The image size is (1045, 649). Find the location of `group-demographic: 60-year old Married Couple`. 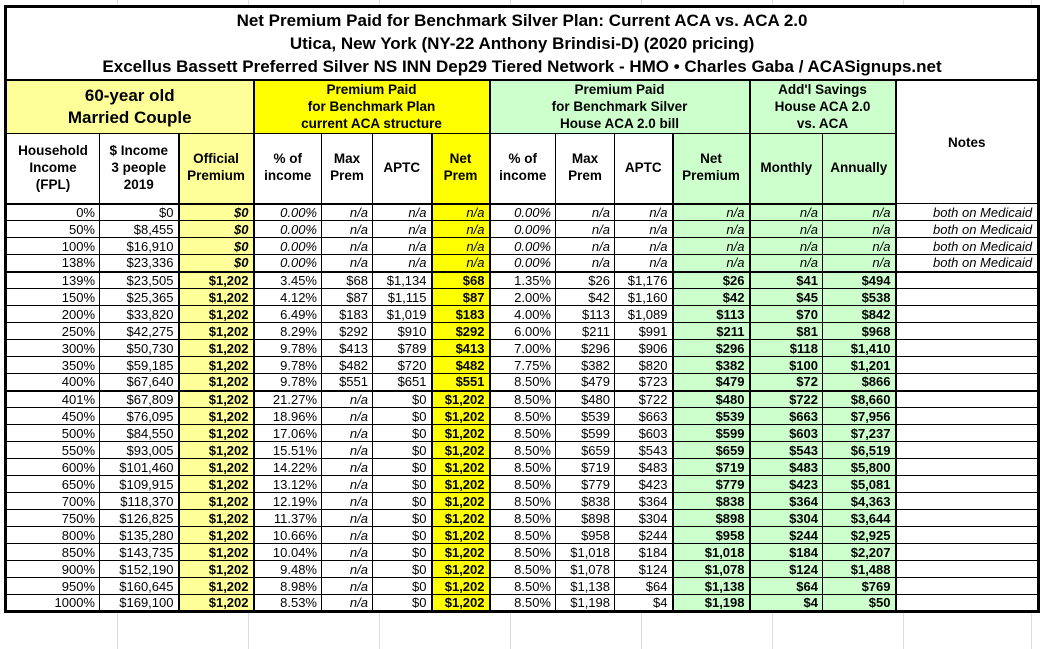

group-demographic: 60-year old Married Couple is located at coordinates (130, 107).